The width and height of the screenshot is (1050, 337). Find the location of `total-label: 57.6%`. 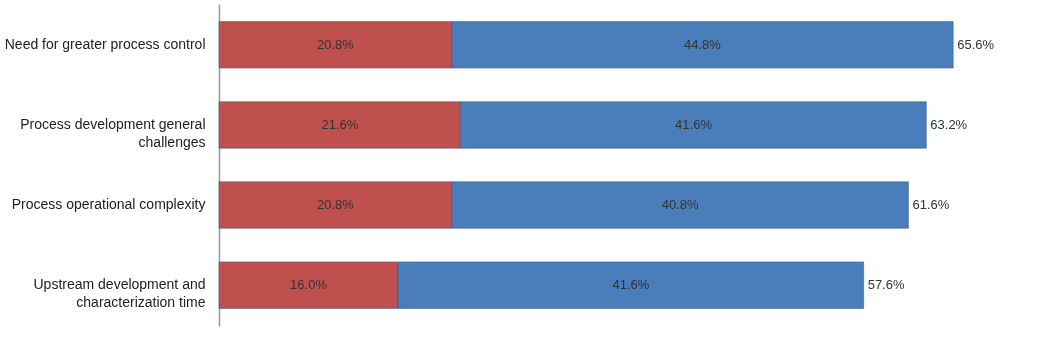

total-label: 57.6% is located at coordinates (886, 285).